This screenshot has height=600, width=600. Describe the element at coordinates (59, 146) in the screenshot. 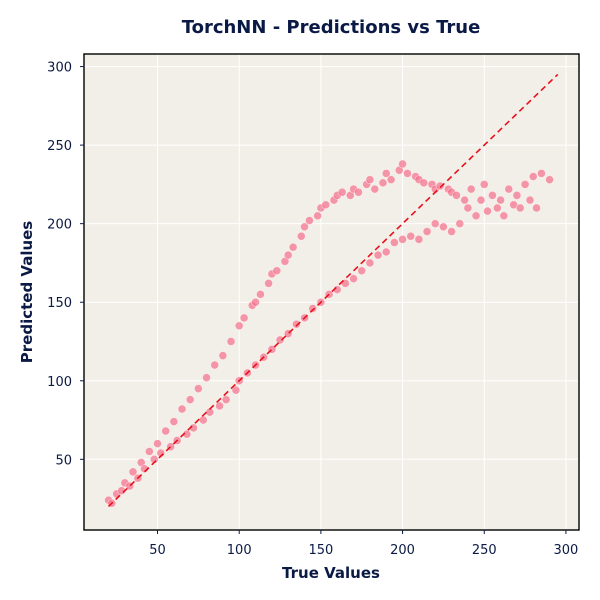

I see `y-tick-label: 250` at that location.